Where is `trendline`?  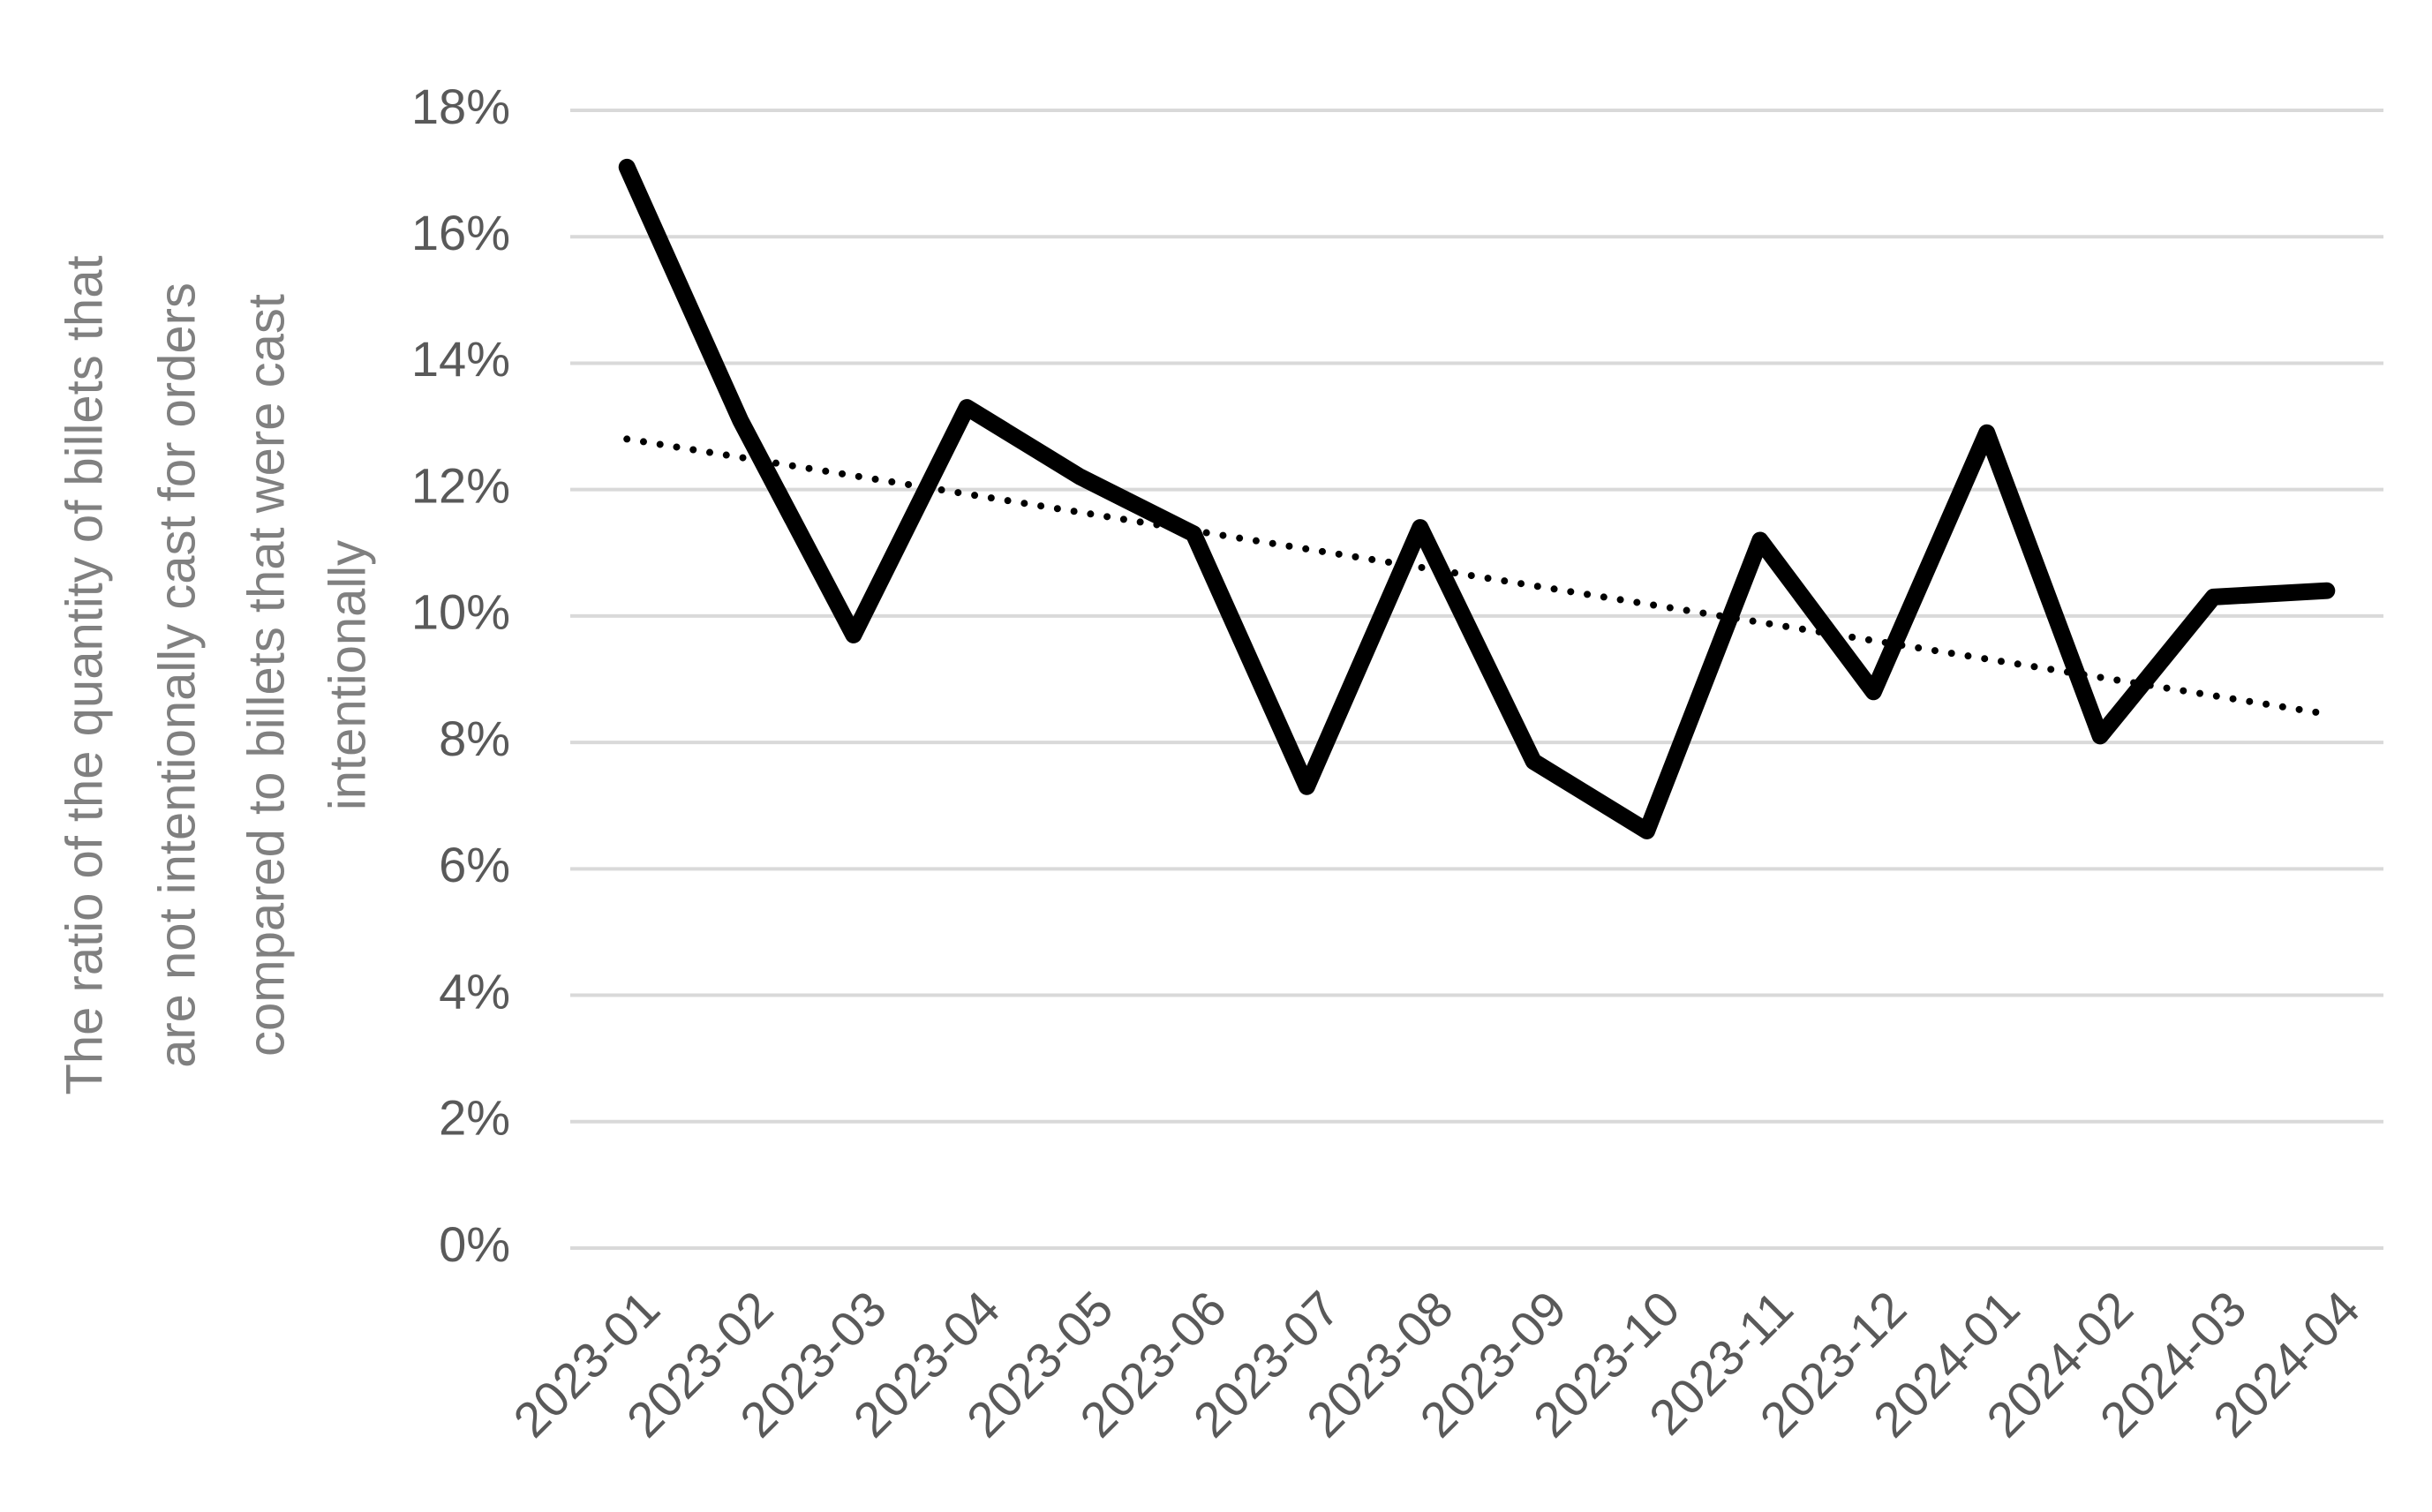 trendline is located at coordinates (1476, 576).